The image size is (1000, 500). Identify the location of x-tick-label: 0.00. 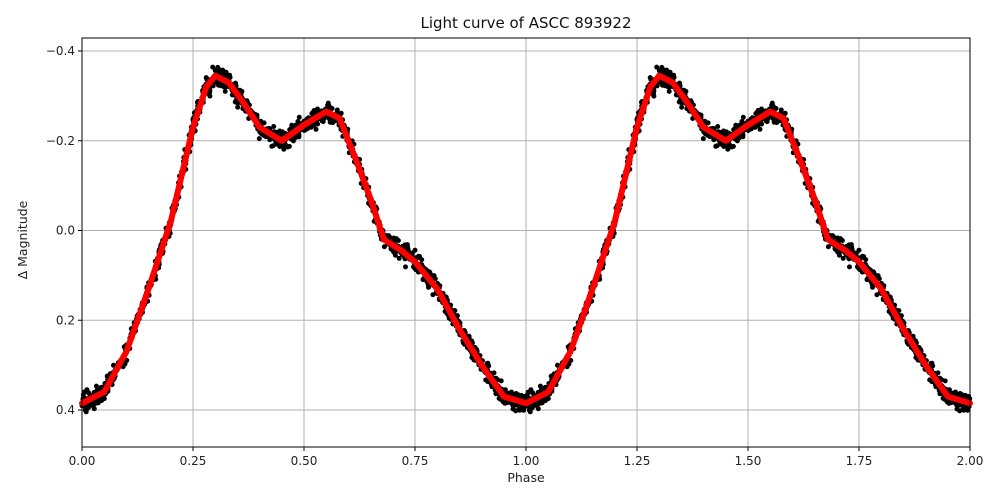
(82, 461).